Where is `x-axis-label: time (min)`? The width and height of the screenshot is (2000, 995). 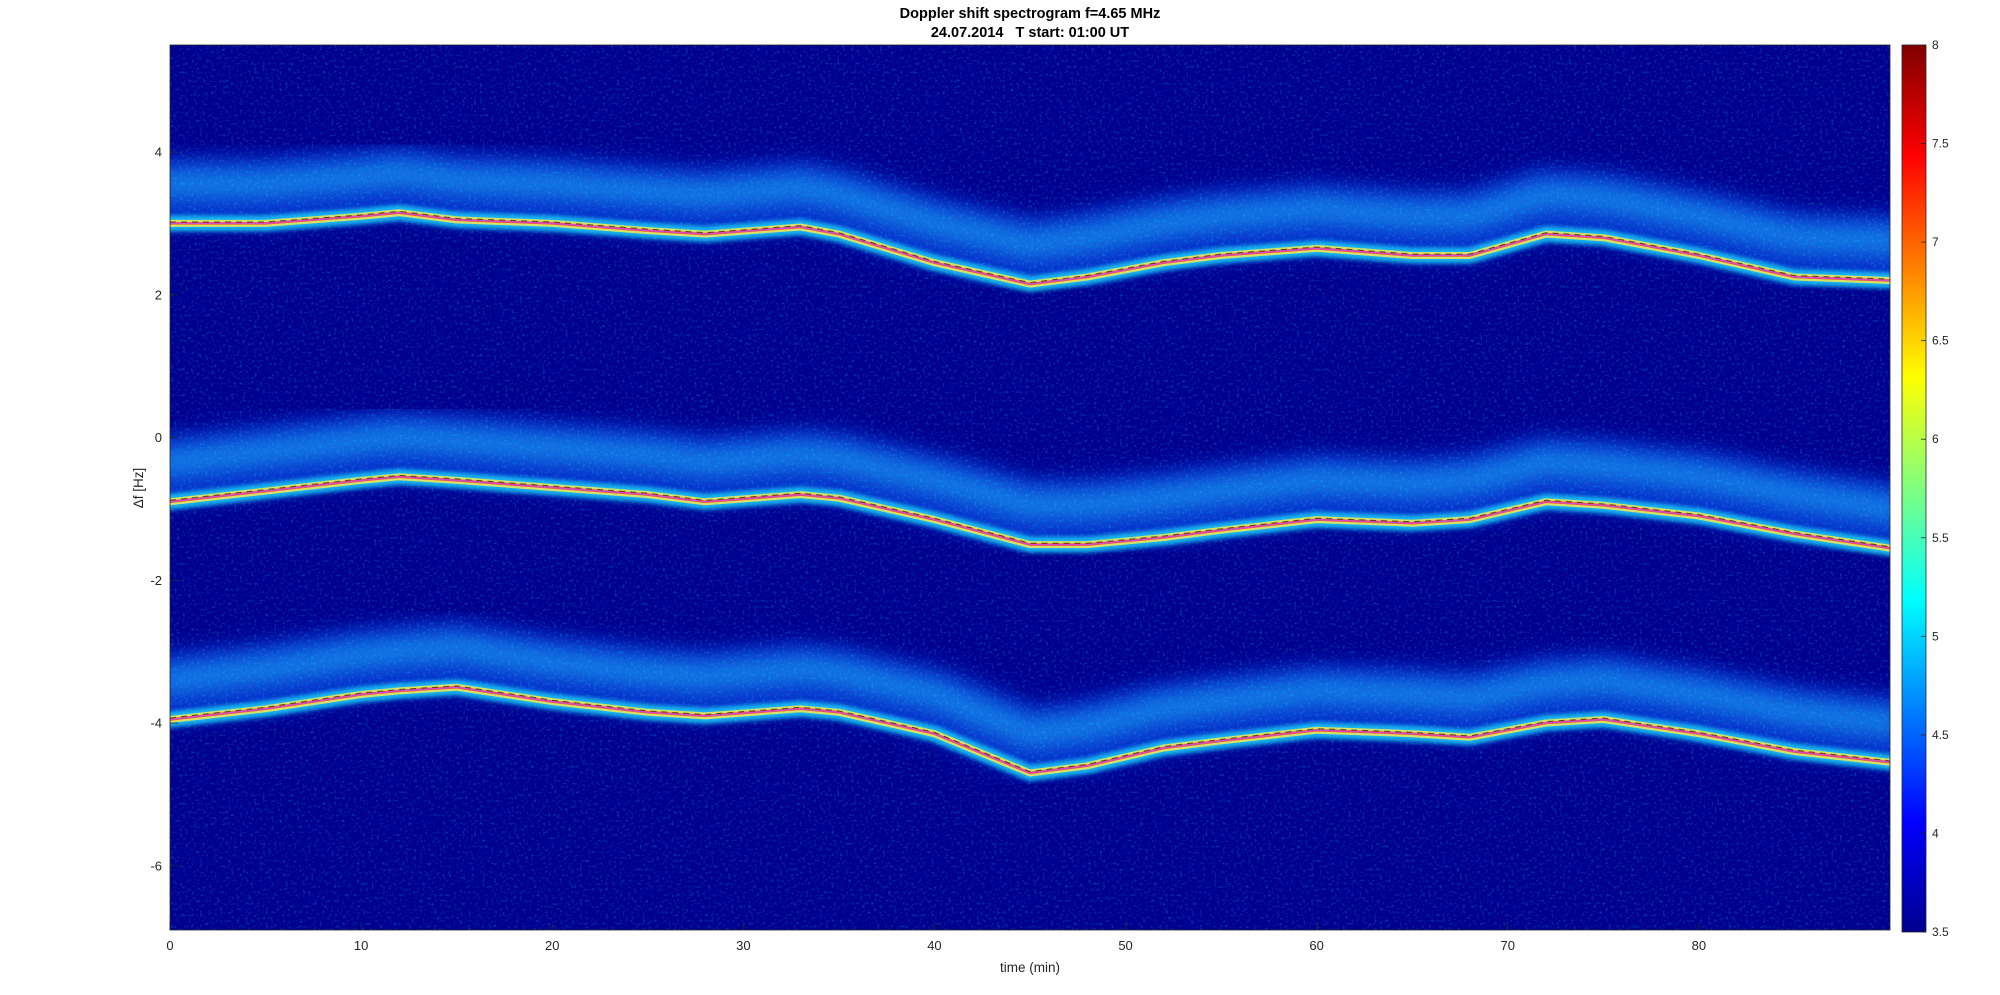
x-axis-label: time (min) is located at coordinates (1030, 967).